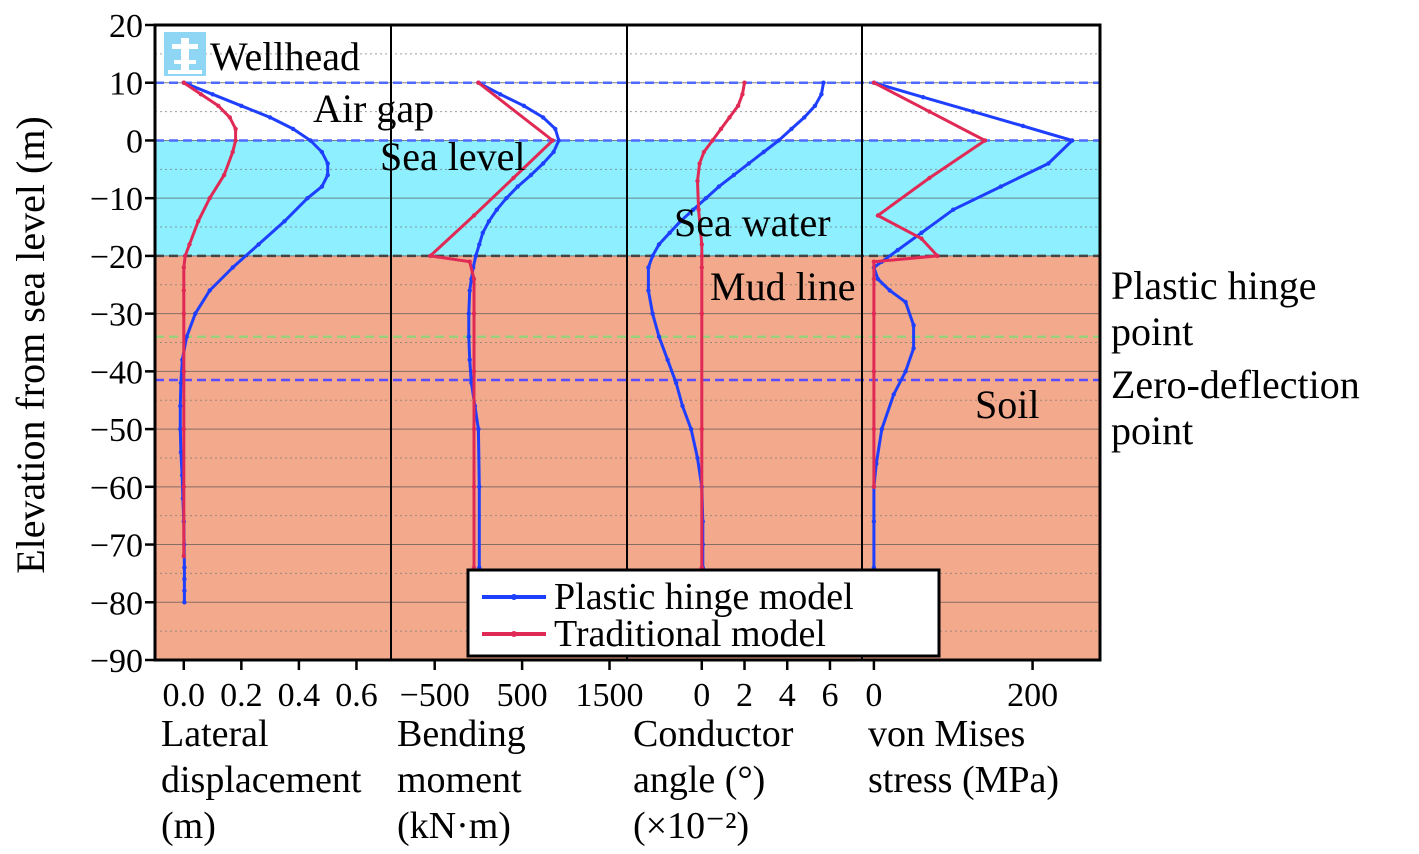 This screenshot has width=1419, height=854. Describe the element at coordinates (435, 695) in the screenshot. I see `x-tick-label-bending: −500` at that location.